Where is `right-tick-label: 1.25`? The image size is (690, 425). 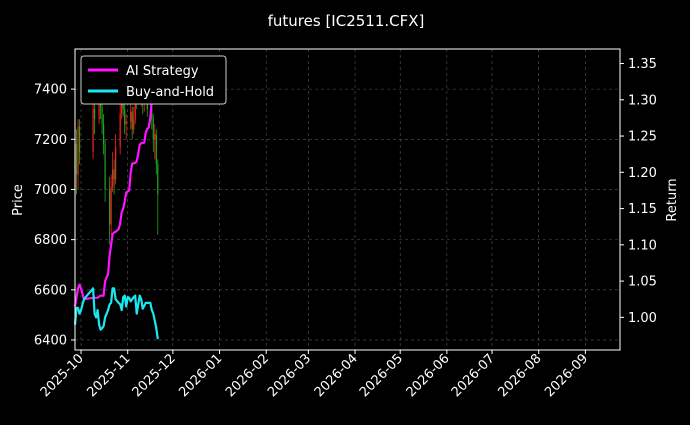 right-tick-label: 1.25 is located at coordinates (642, 137).